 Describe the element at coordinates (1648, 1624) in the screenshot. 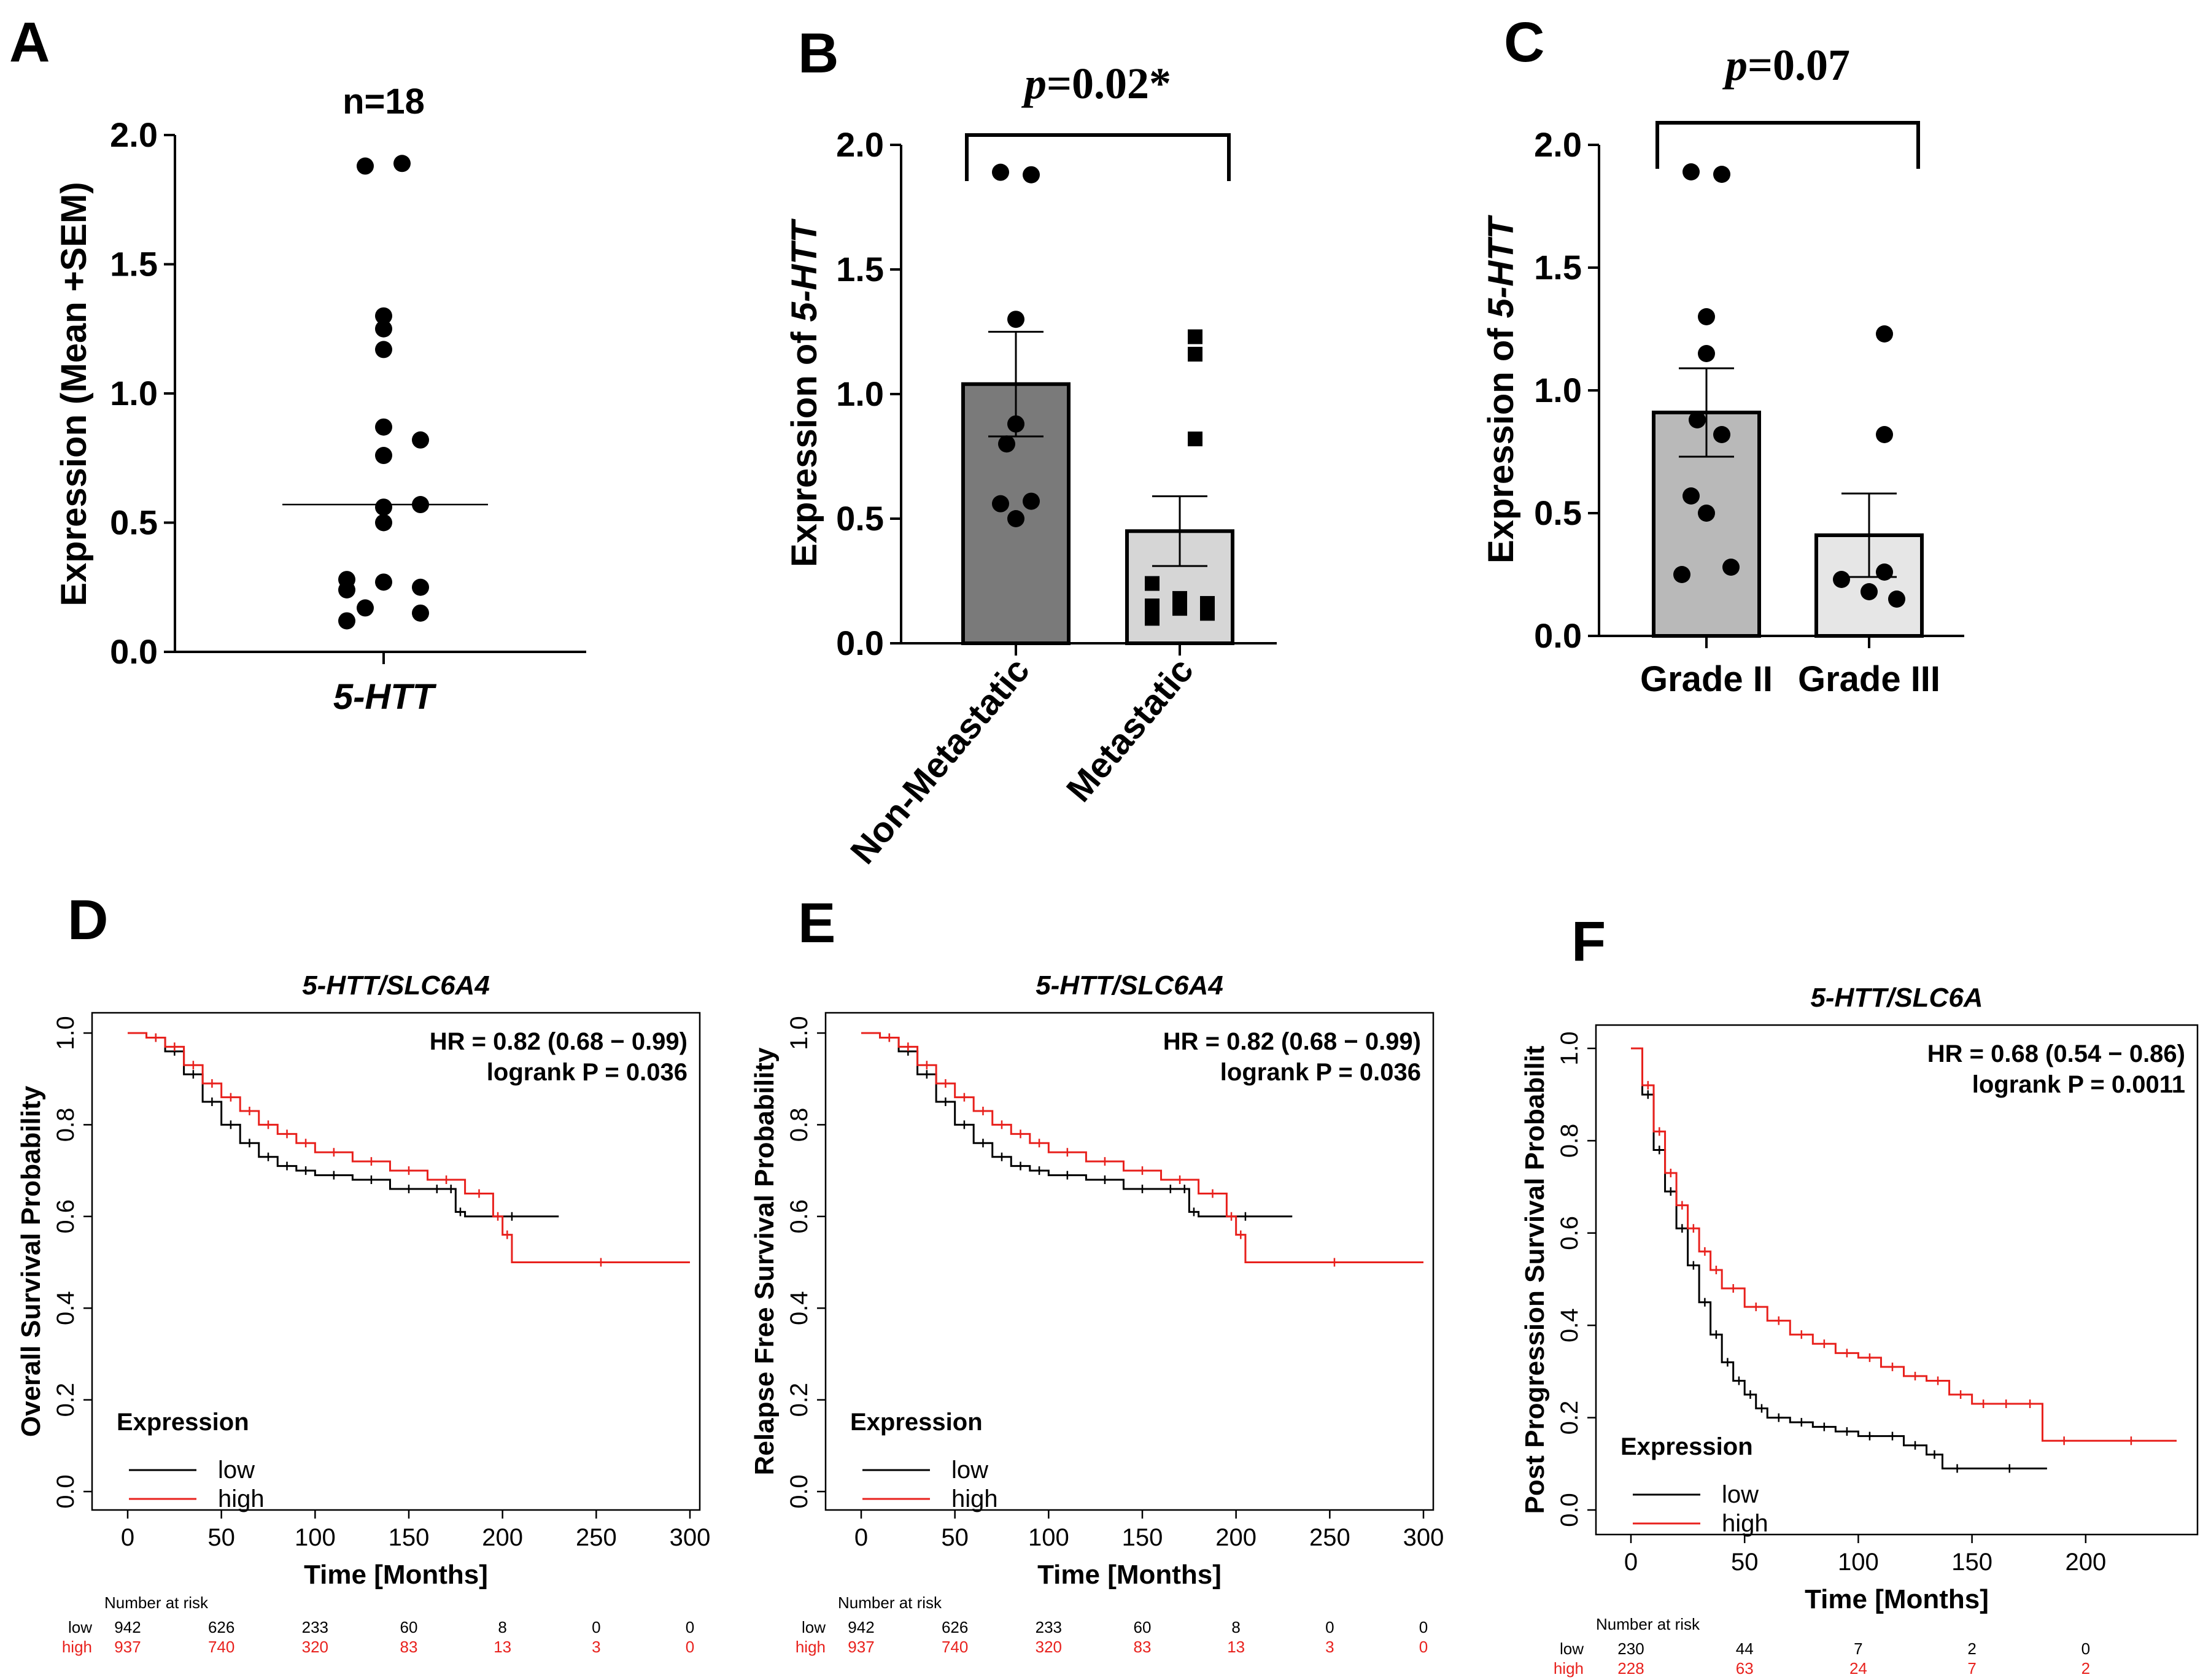

I see `risk-table-title: Number at risk` at that location.